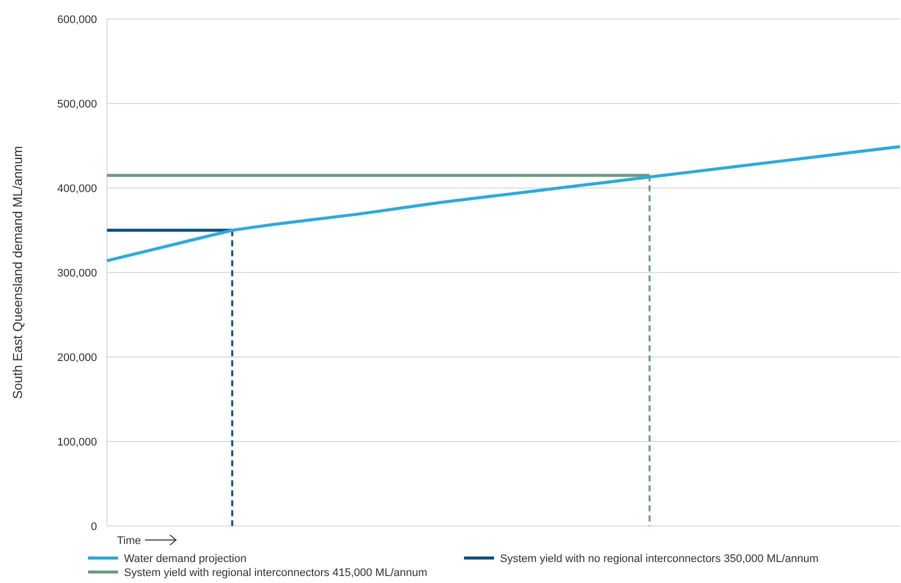 The height and width of the screenshot is (583, 901). What do you see at coordinates (17, 272) in the screenshot?
I see `y-axis-title: South East Queensland demand ML/annum` at bounding box center [17, 272].